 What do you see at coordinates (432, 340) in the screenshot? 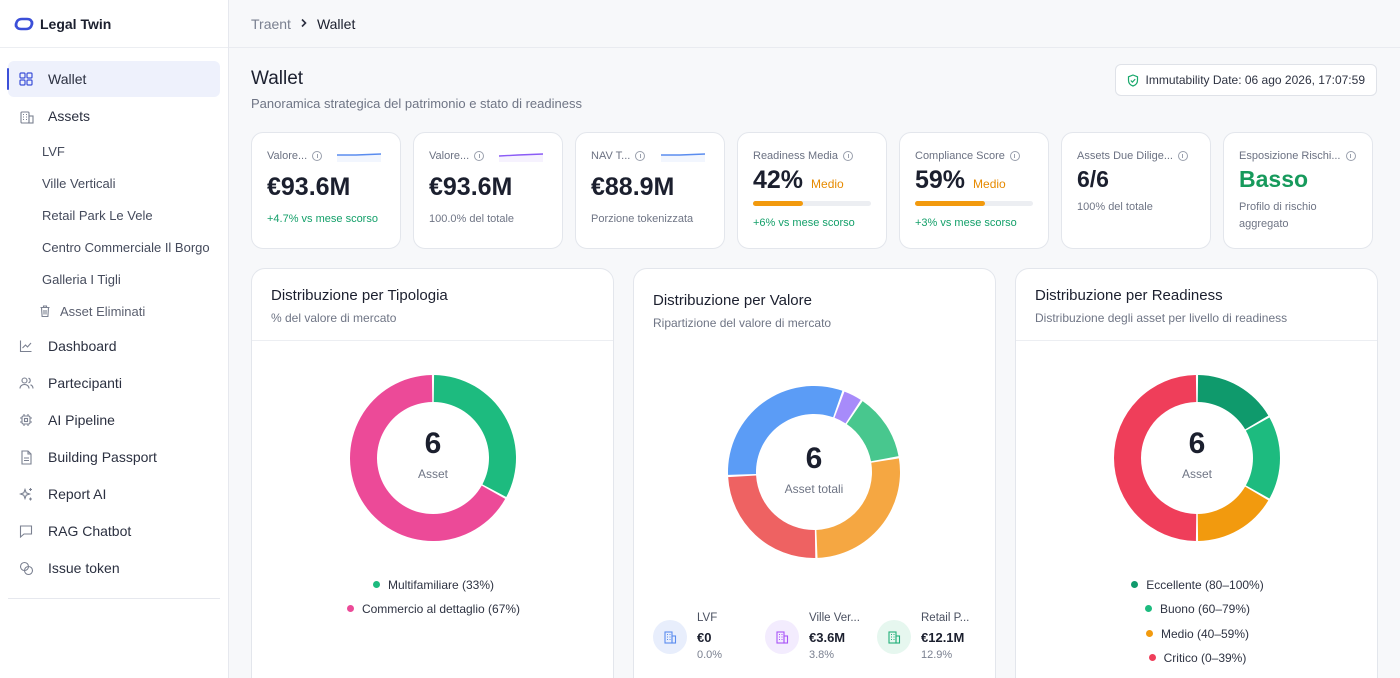
I see `card-divider` at bounding box center [432, 340].